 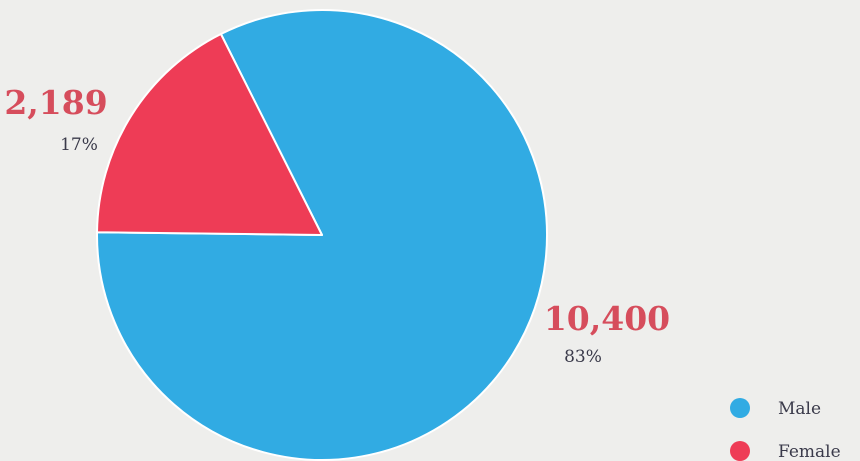 I want to click on legend-item-male: Male, so click(x=775, y=408).